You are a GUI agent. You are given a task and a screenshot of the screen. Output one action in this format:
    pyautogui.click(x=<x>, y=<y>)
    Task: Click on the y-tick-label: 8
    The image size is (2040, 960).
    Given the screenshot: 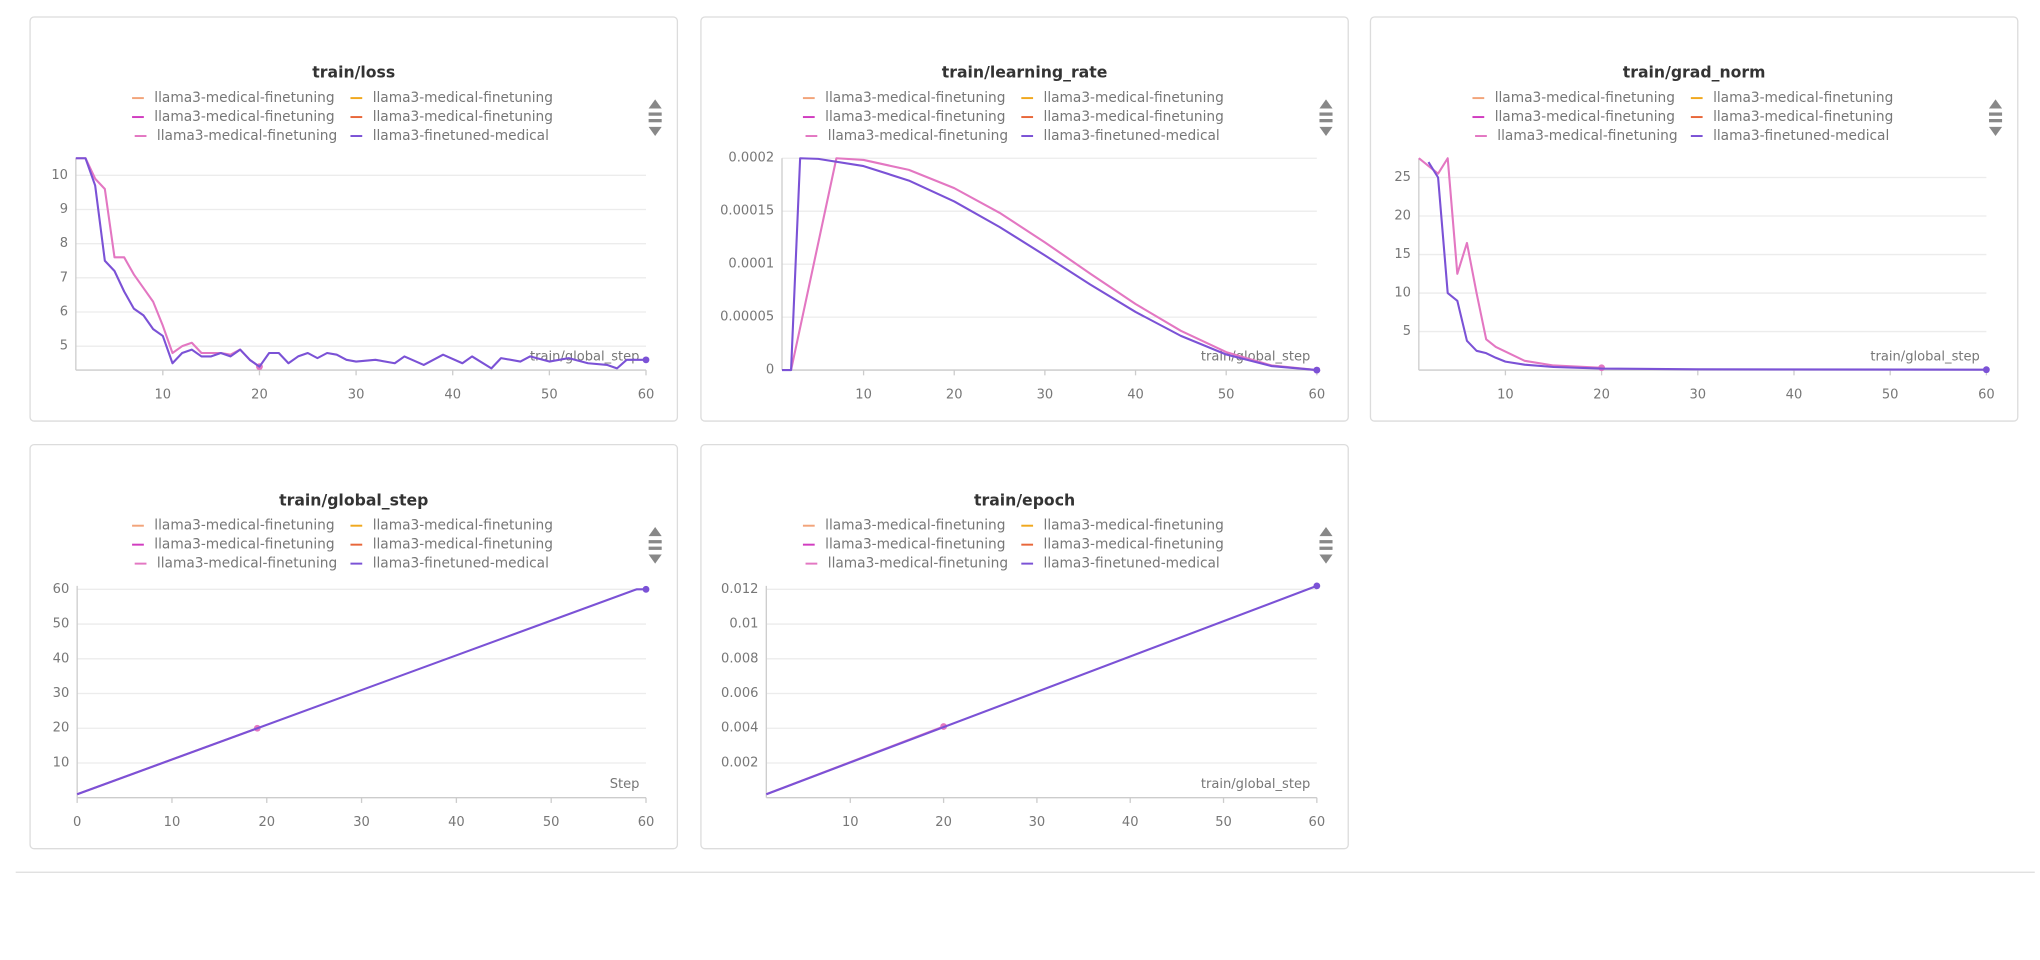 What is the action you would take?
    pyautogui.click(x=64, y=243)
    